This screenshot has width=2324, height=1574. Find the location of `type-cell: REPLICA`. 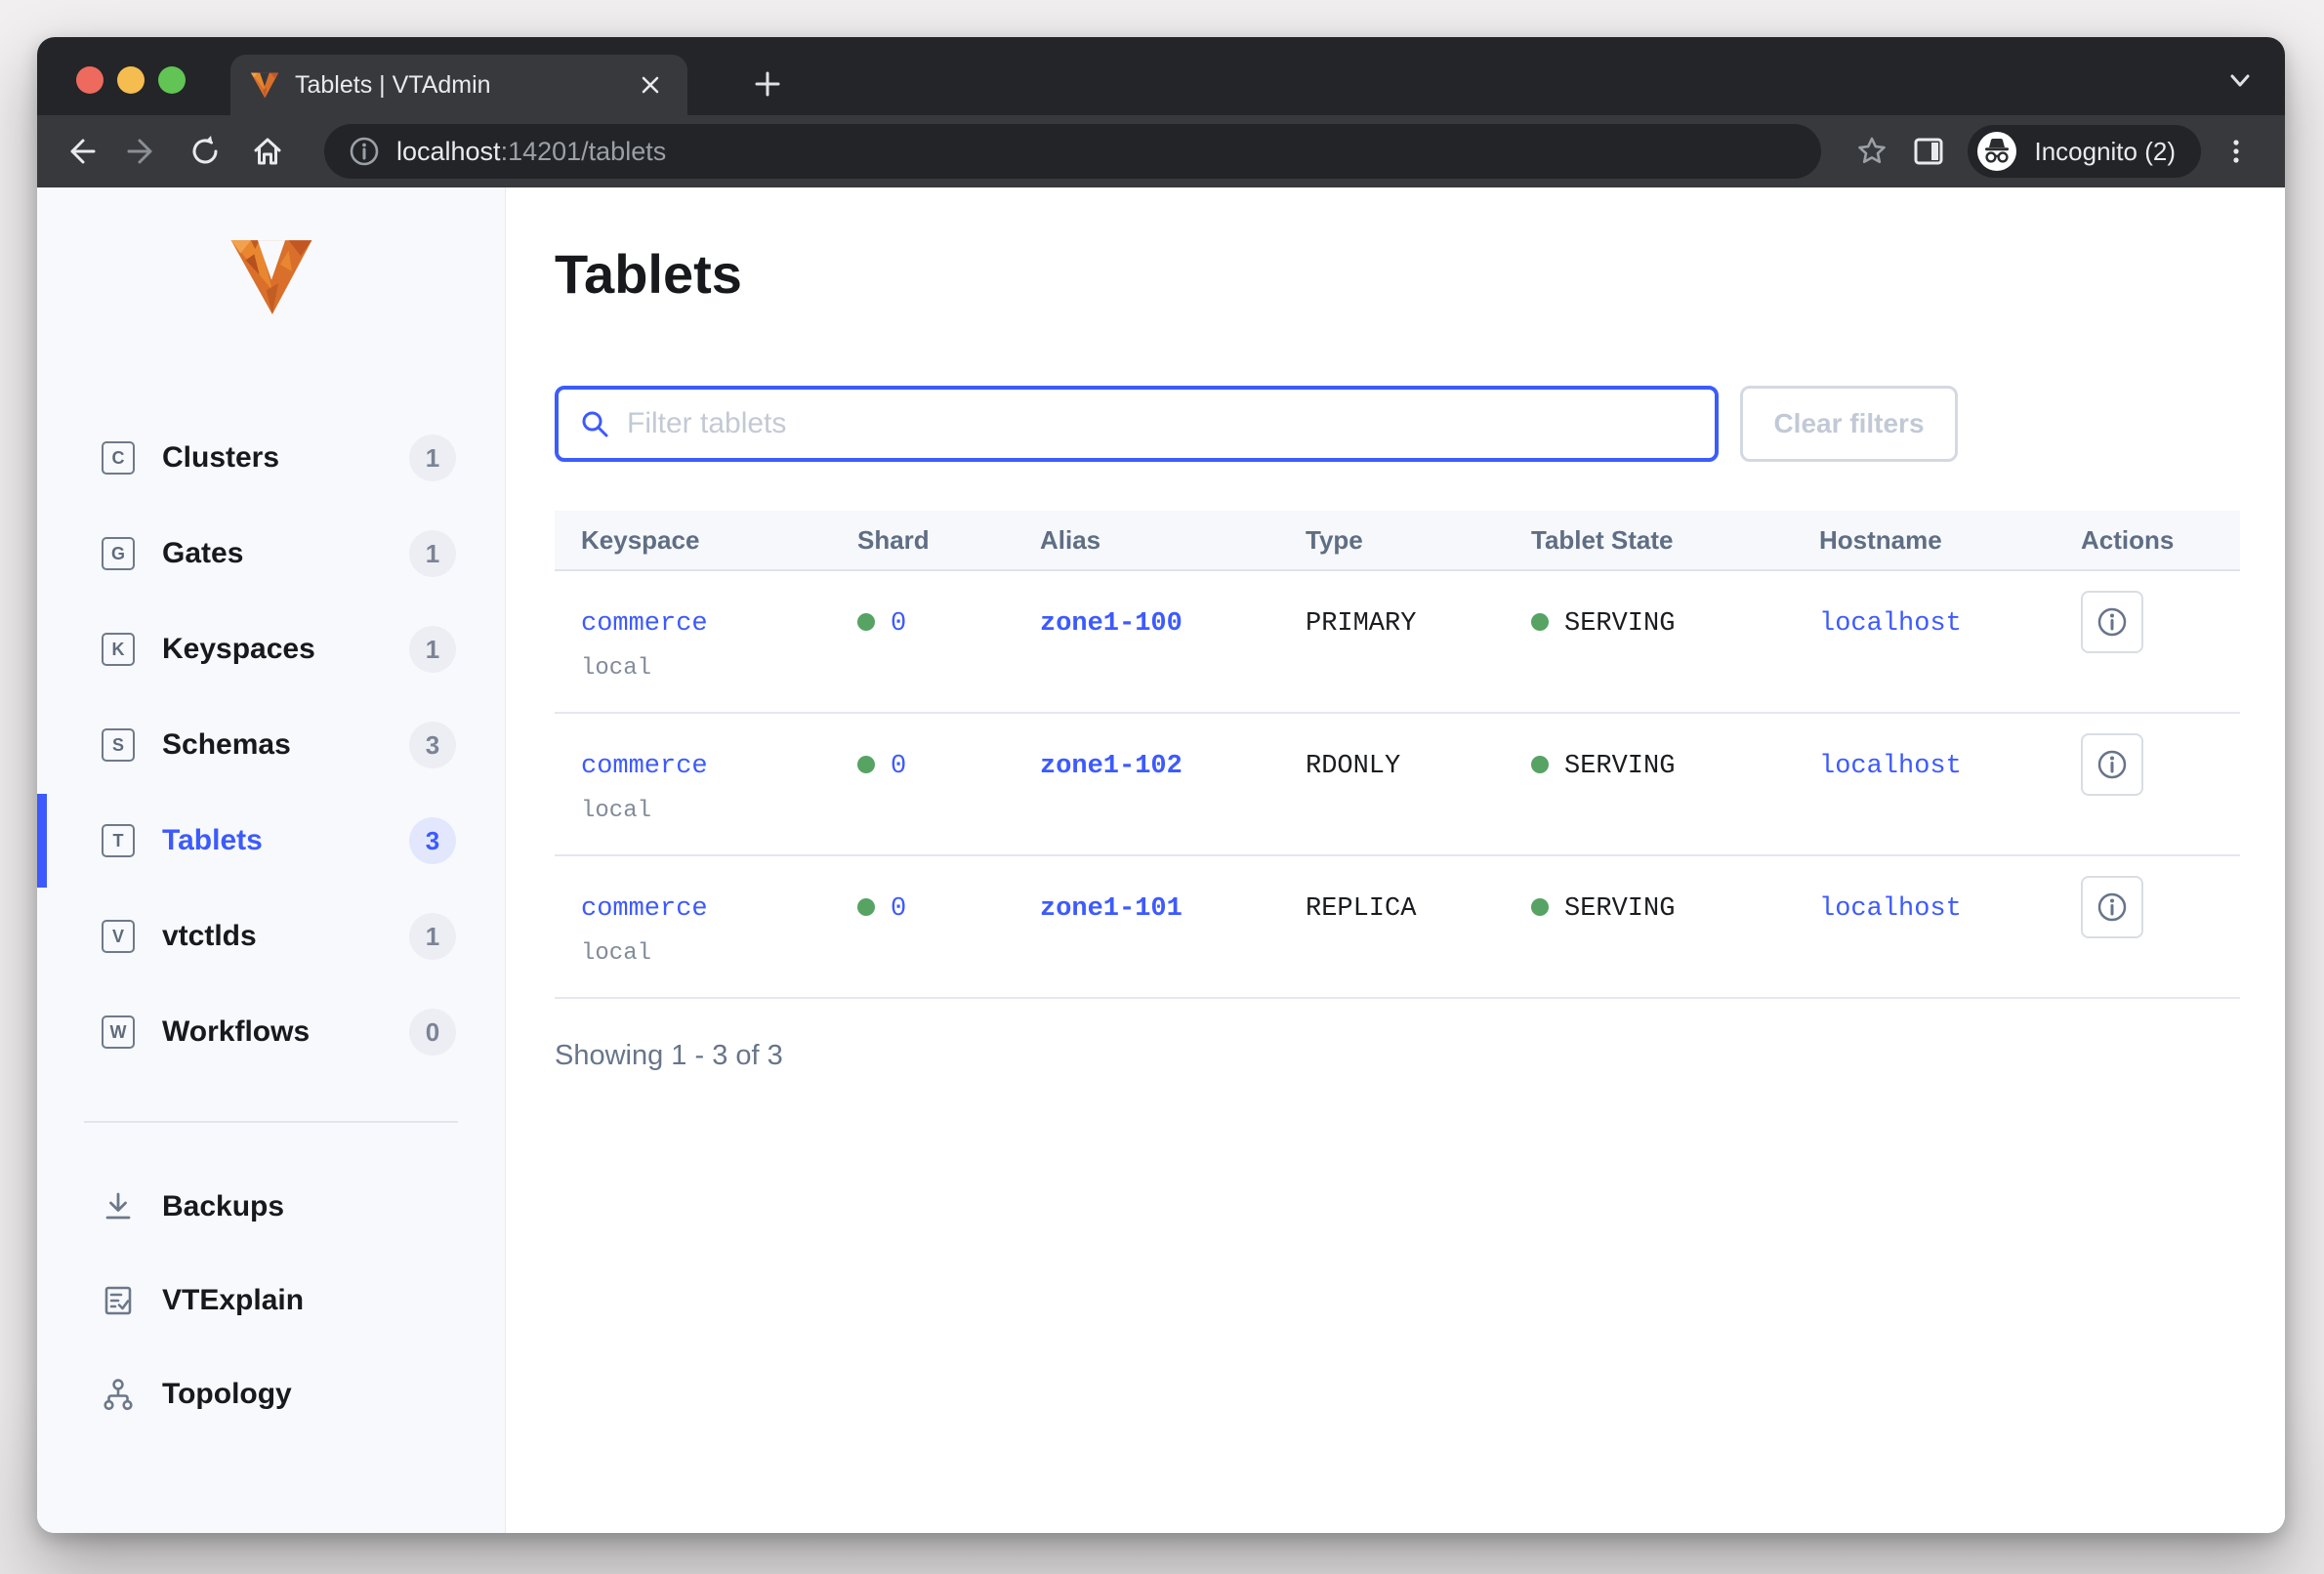

type-cell: REPLICA is located at coordinates (1361, 909).